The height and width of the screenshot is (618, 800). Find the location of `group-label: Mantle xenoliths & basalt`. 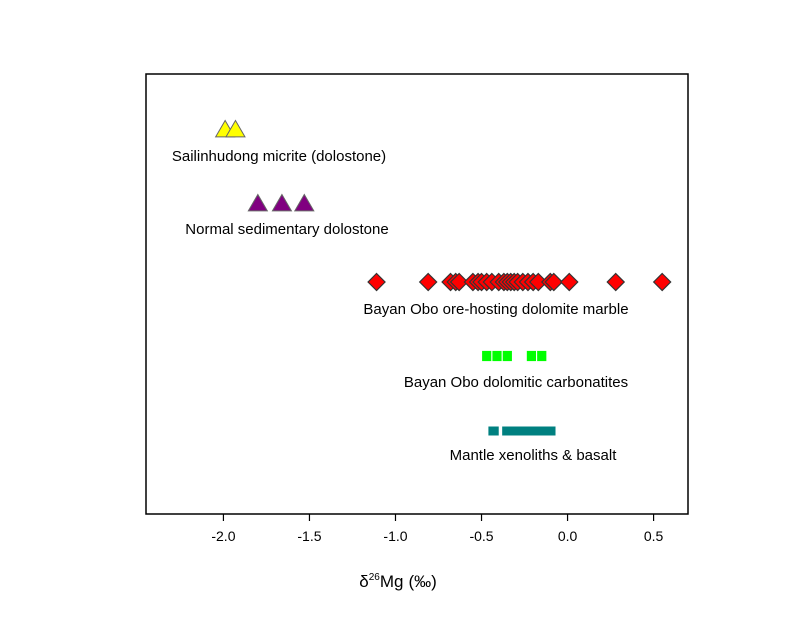

group-label: Mantle xenoliths & basalt is located at coordinates (534, 455).